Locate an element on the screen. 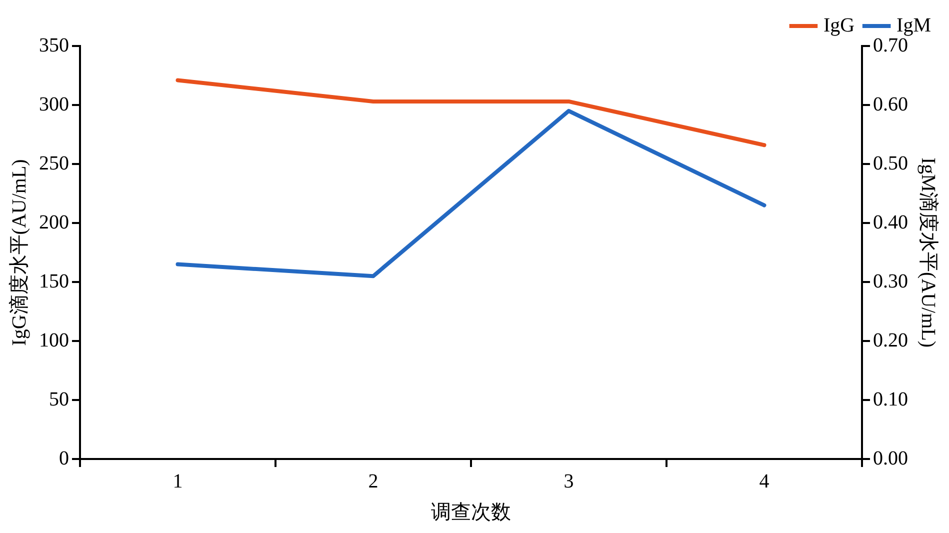 The width and height of the screenshot is (949, 533). y2-tick-label: 0.50 is located at coordinates (890, 163).